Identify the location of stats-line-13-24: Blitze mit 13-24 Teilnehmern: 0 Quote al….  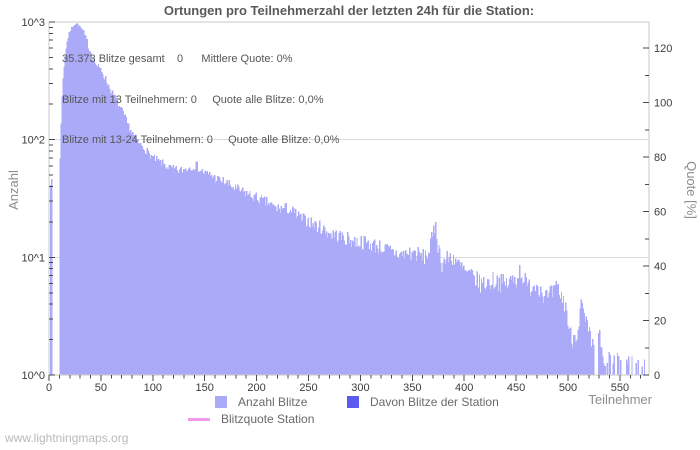
(201, 140).